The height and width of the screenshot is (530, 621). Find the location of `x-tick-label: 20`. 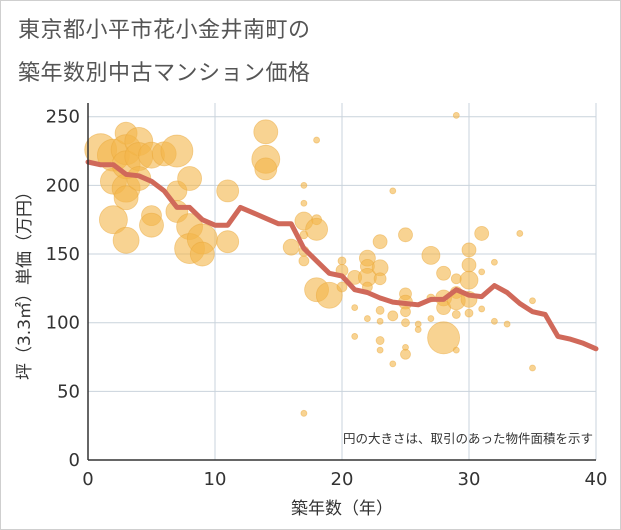

x-tick-label: 20 is located at coordinates (342, 479).